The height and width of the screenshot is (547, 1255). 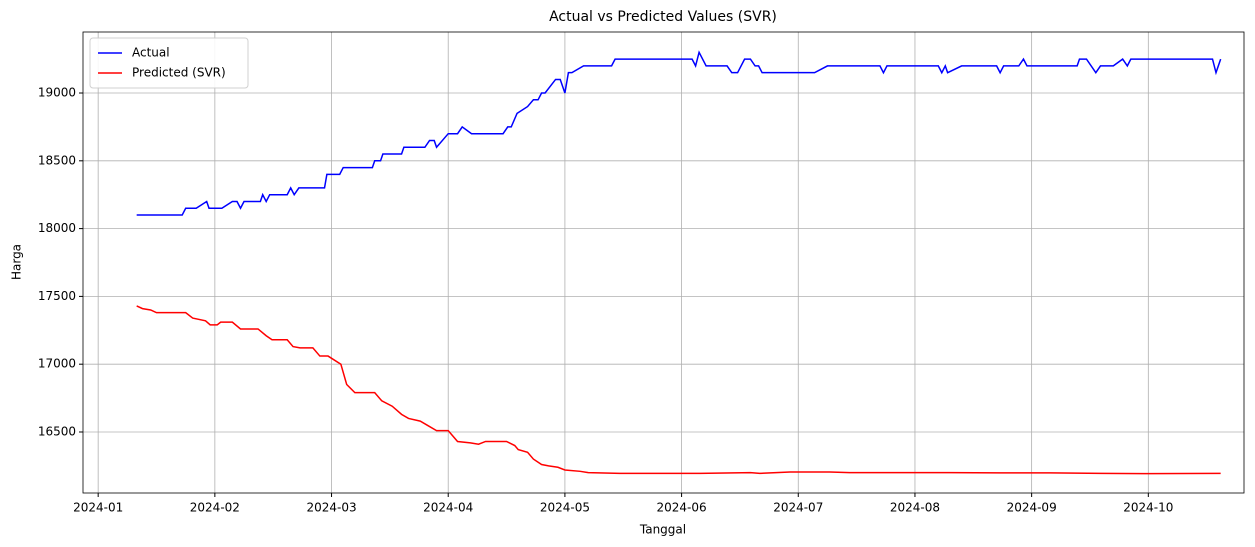 I want to click on legend-label: Predicted (SVR), so click(x=179, y=73).